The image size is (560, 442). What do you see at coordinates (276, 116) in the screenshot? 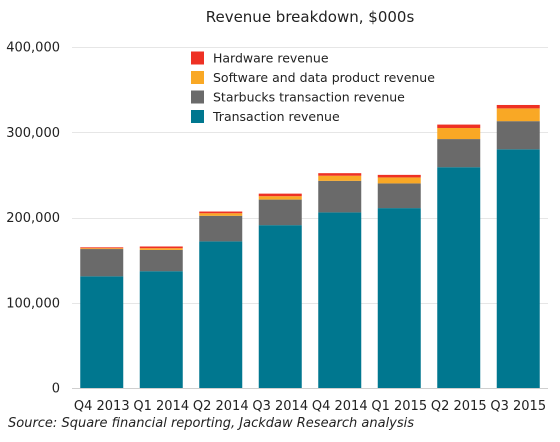
I see `legend-label-transaction-revenue: Transaction revenue` at bounding box center [276, 116].